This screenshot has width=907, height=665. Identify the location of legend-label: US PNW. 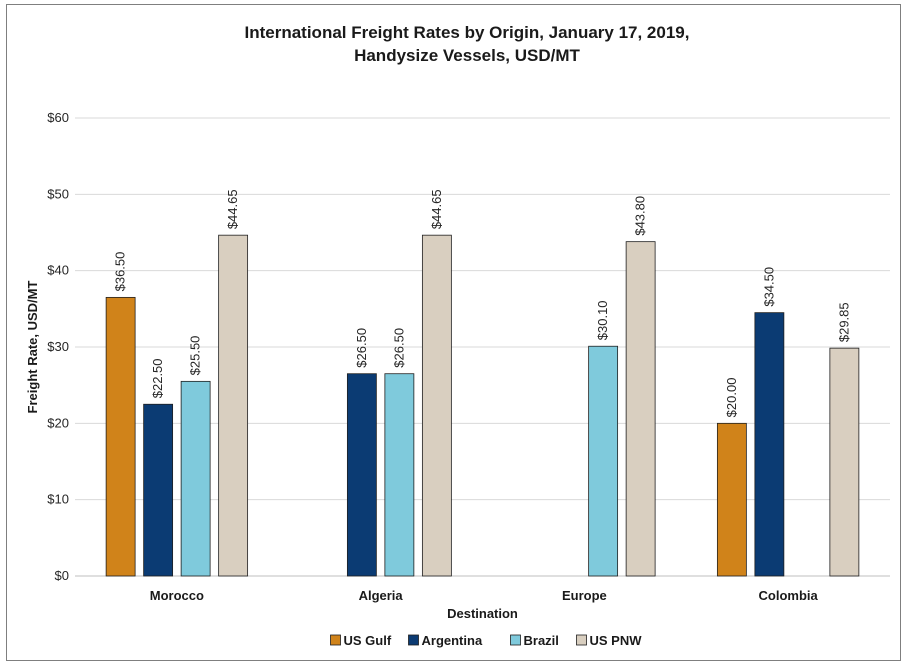
(616, 640).